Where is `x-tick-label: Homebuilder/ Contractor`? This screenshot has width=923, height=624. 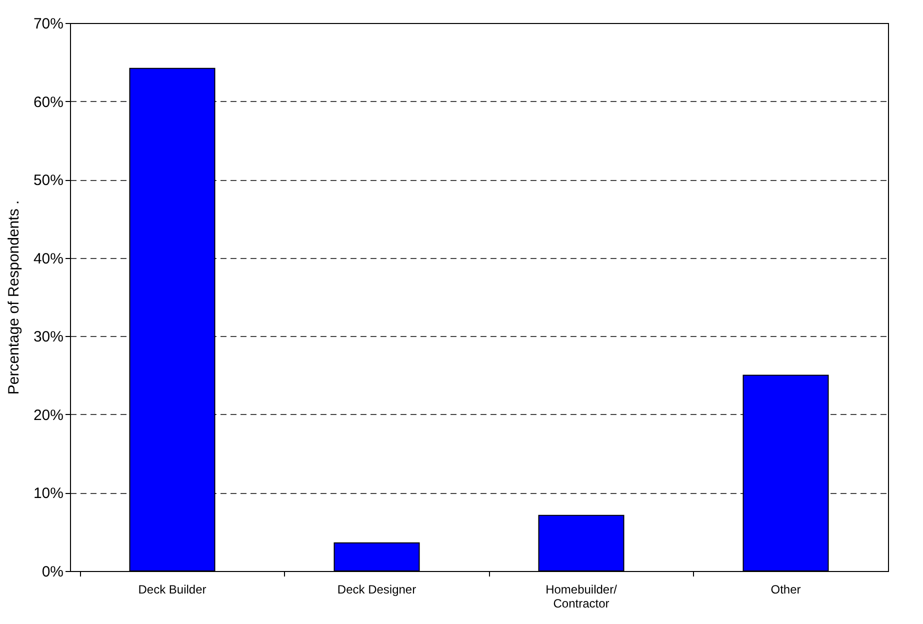
x-tick-label: Homebuilder/ Contractor is located at coordinates (582, 596).